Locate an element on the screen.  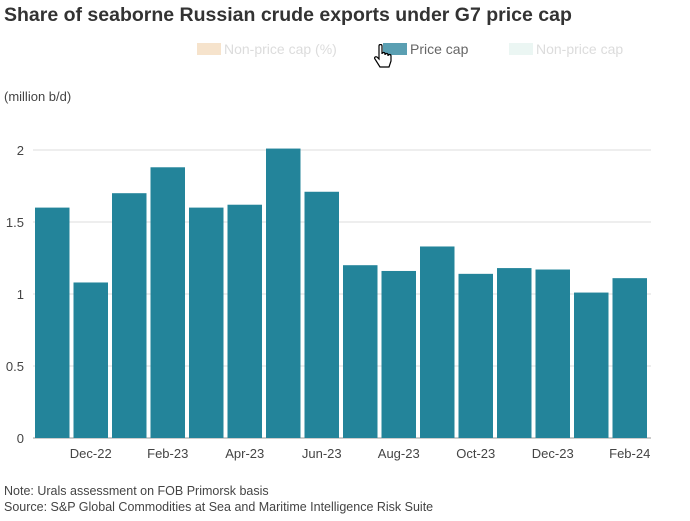
x-tick-label: Oct-23 is located at coordinates (475, 453).